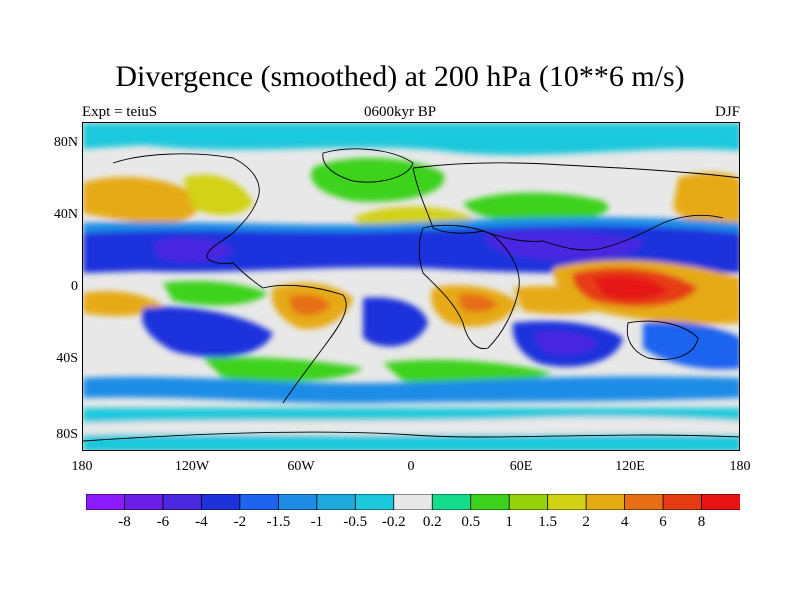  What do you see at coordinates (65, 142) in the screenshot?
I see `lat-tick-80n: 80N` at bounding box center [65, 142].